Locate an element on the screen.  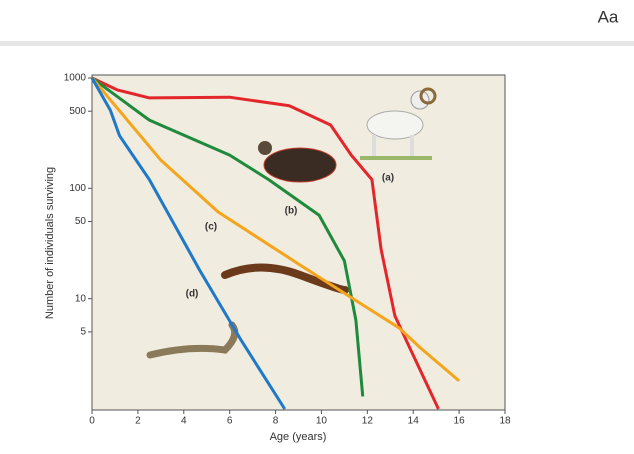
y-axis-label: Number of individuals surviving is located at coordinates (50, 243).